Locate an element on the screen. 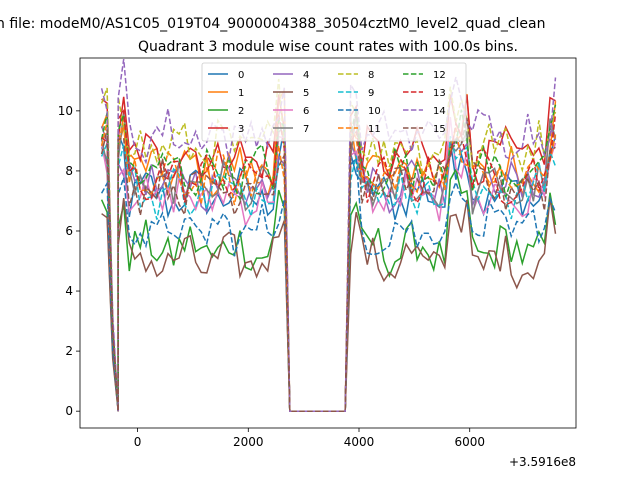  legend-label-3: 3 is located at coordinates (241, 129).